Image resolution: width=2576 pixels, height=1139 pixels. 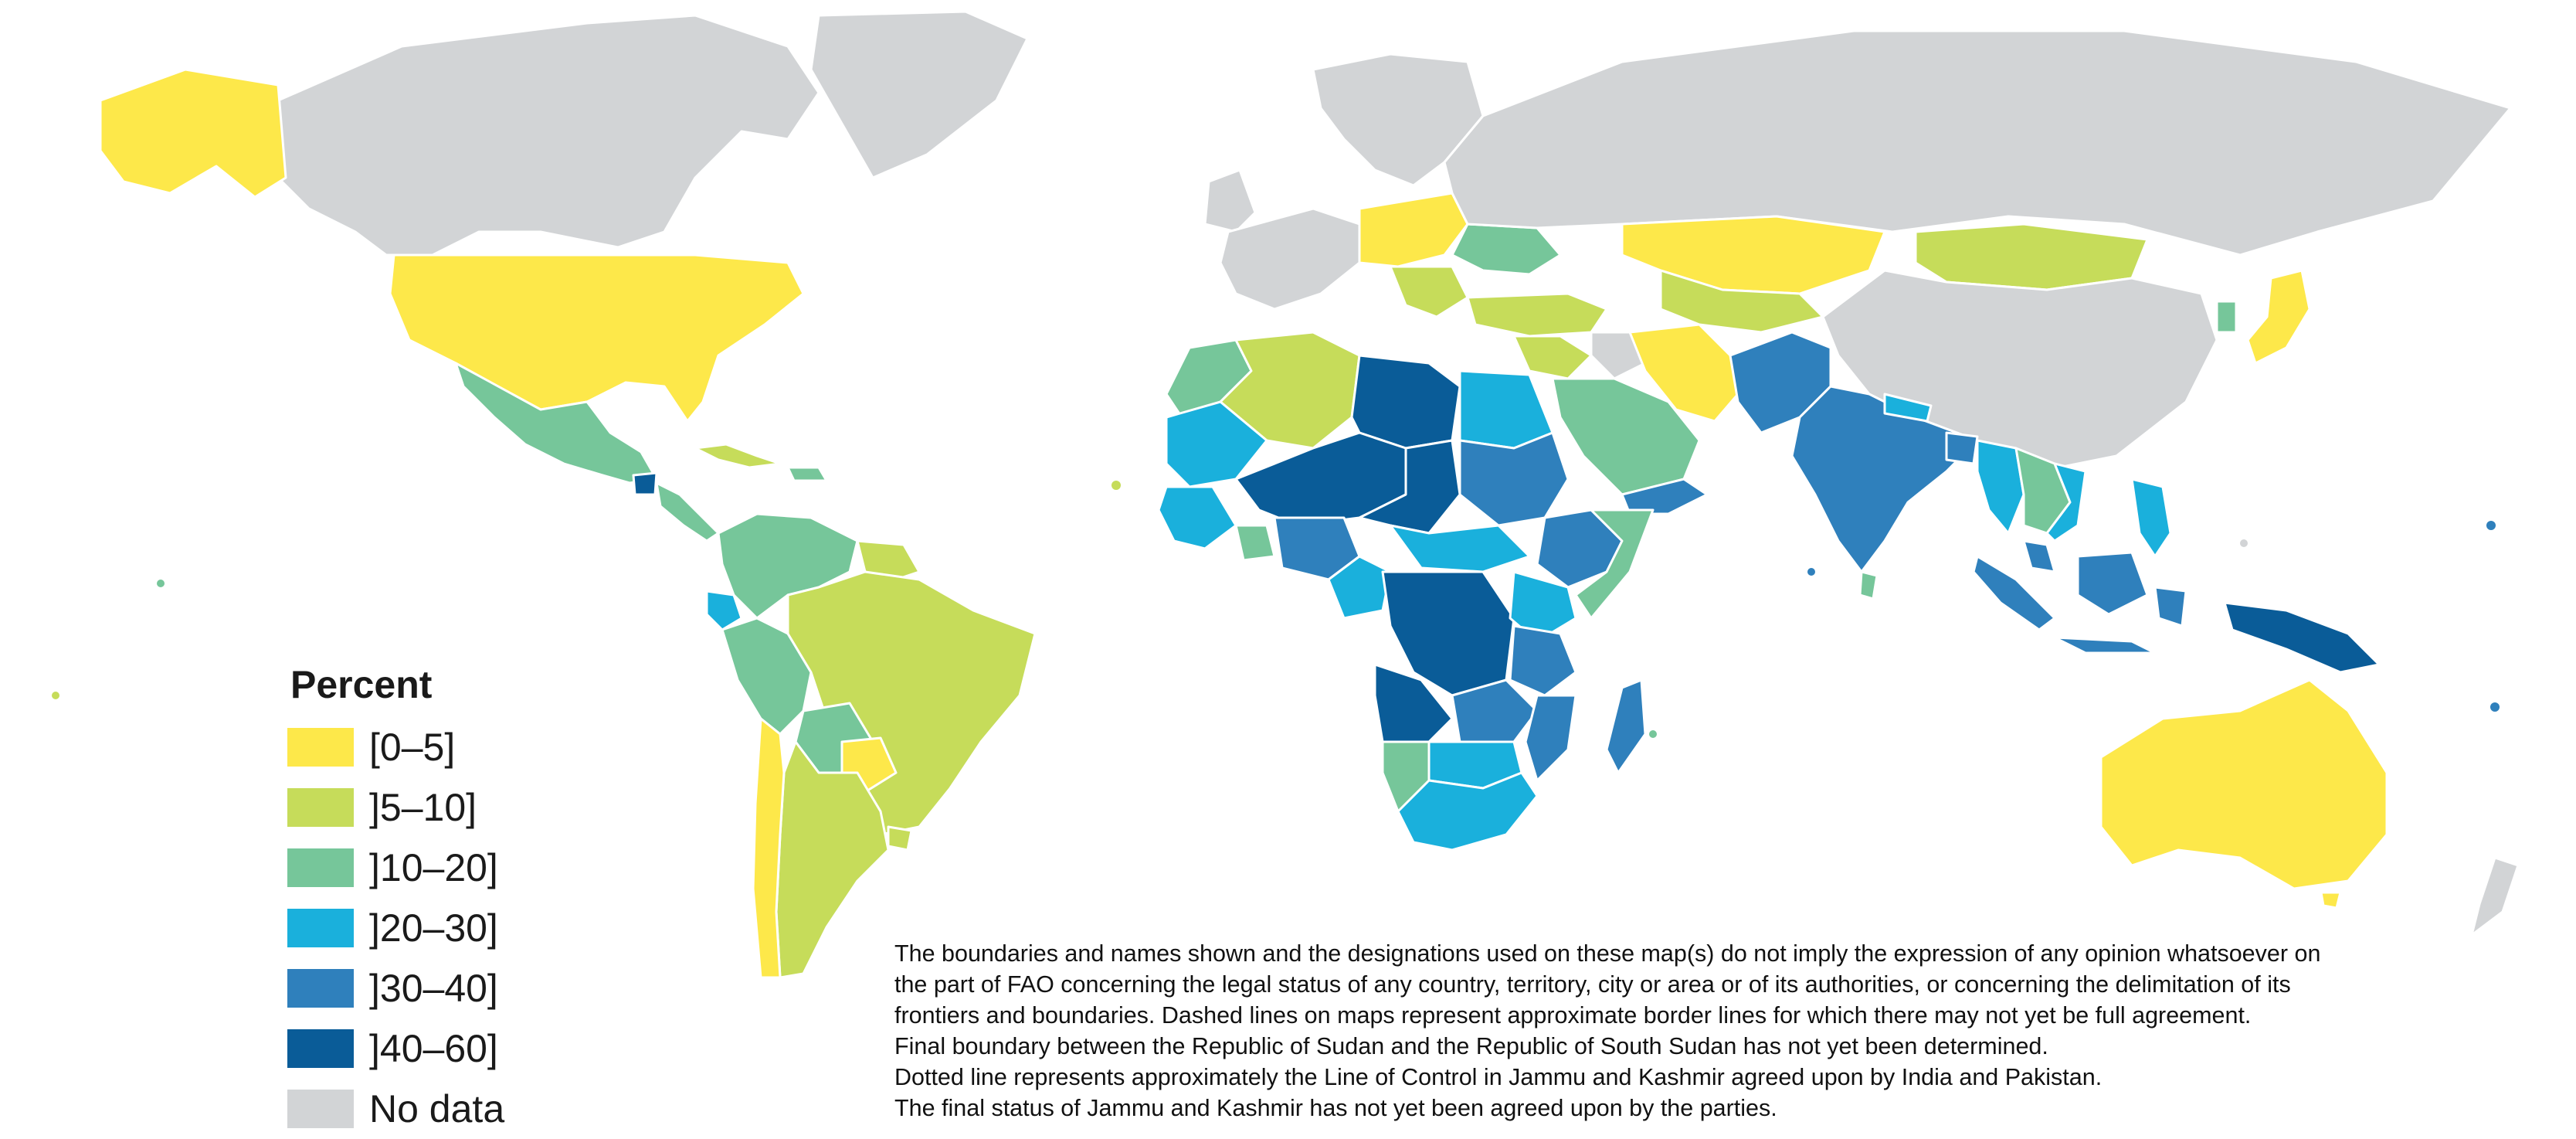 What do you see at coordinates (1618, 355) in the screenshot?
I see `region-iraq-syria` at bounding box center [1618, 355].